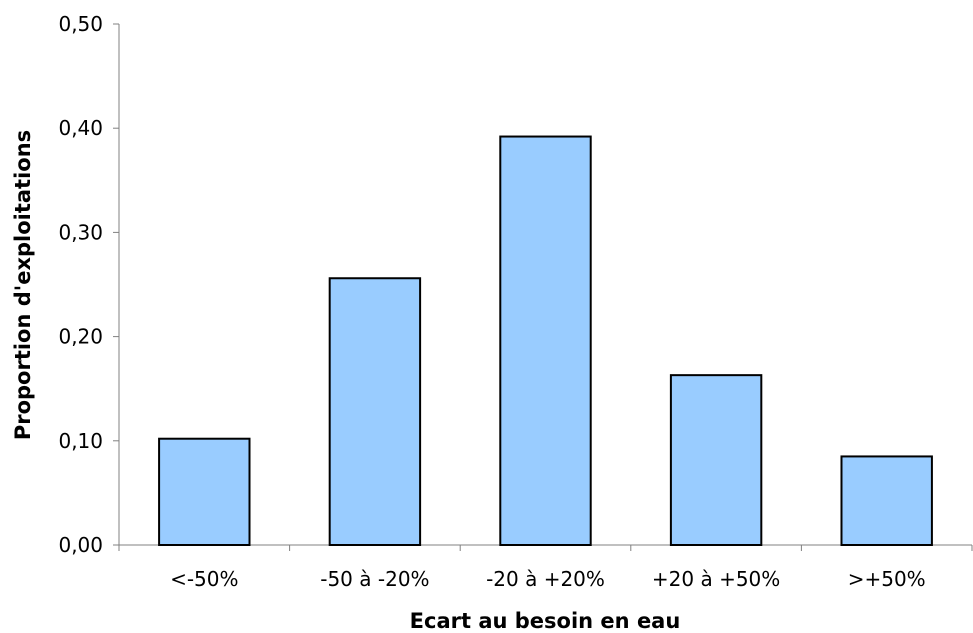 The image size is (973, 633). I want to click on x-axis-title: Ecart au besoin en eau, so click(545, 621).